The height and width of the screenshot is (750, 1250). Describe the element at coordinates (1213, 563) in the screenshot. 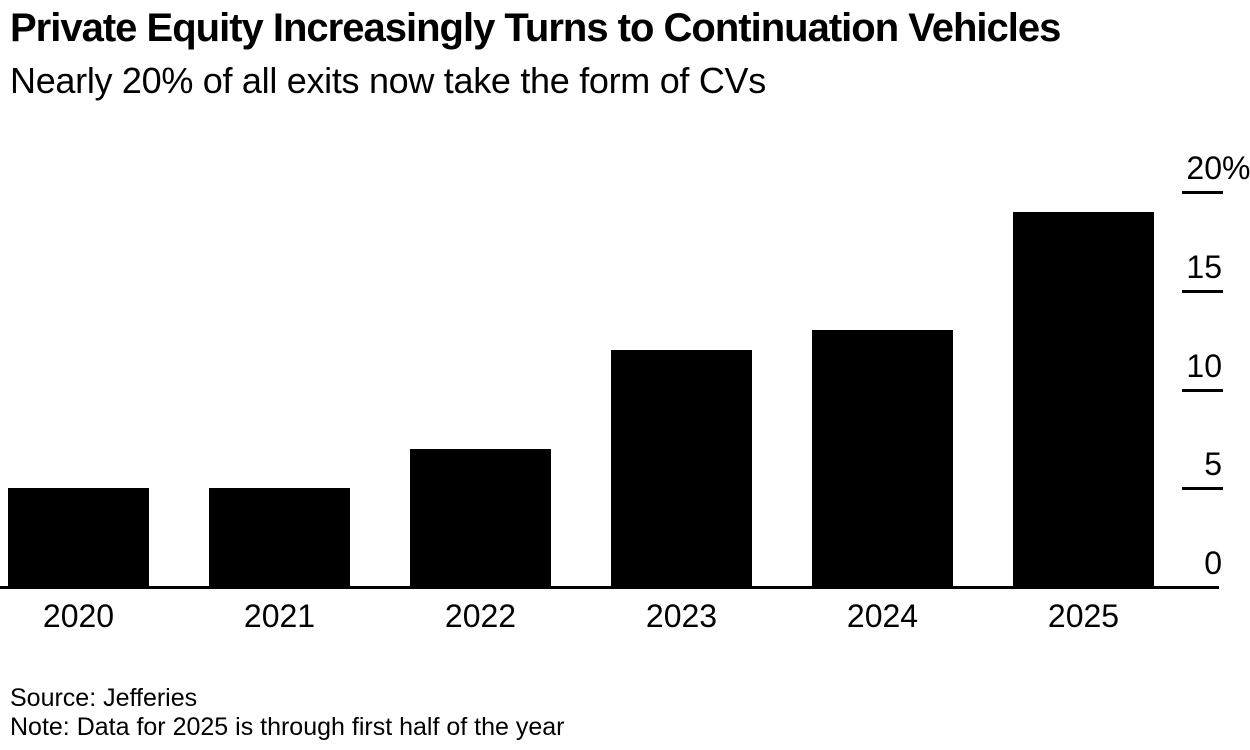

I see `y-axis-label-0: 0` at that location.